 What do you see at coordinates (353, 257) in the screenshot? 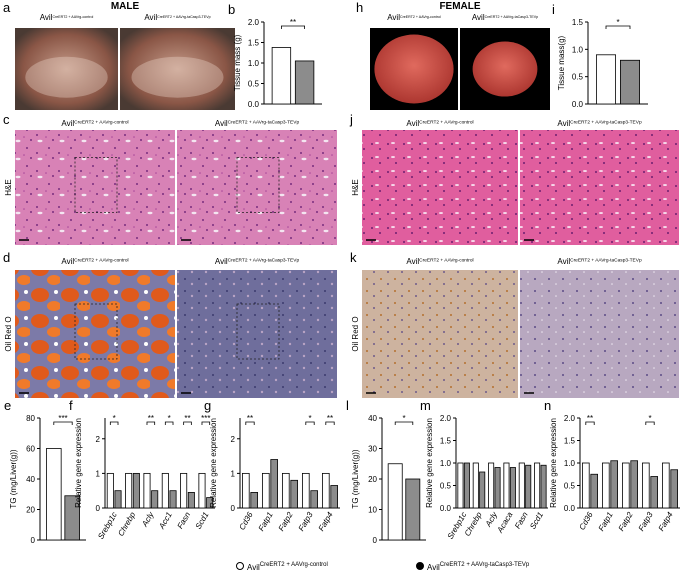
I see `panel-label: k` at bounding box center [353, 257].